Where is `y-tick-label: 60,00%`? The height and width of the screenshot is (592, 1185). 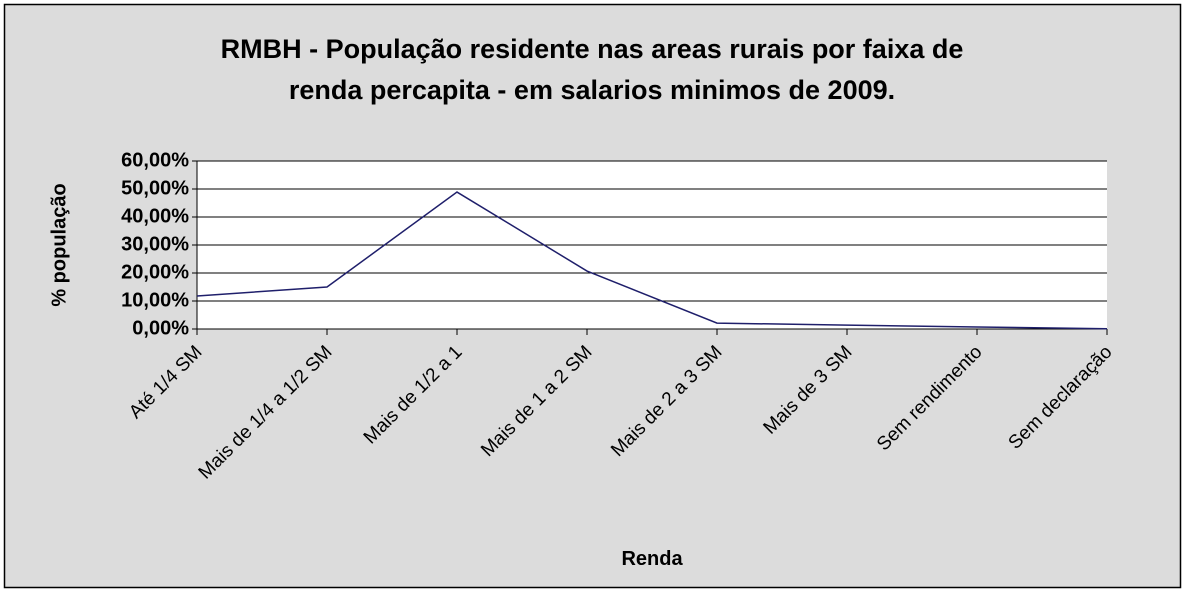
y-tick-label: 60,00% is located at coordinates (155, 160).